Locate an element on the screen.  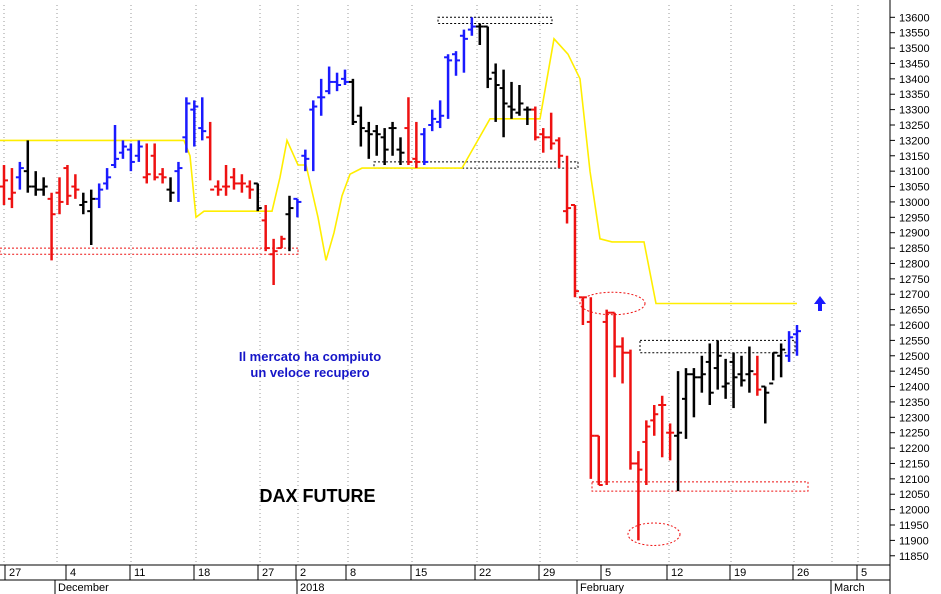
y-tick-label: 13550 is located at coordinates (914, 34).